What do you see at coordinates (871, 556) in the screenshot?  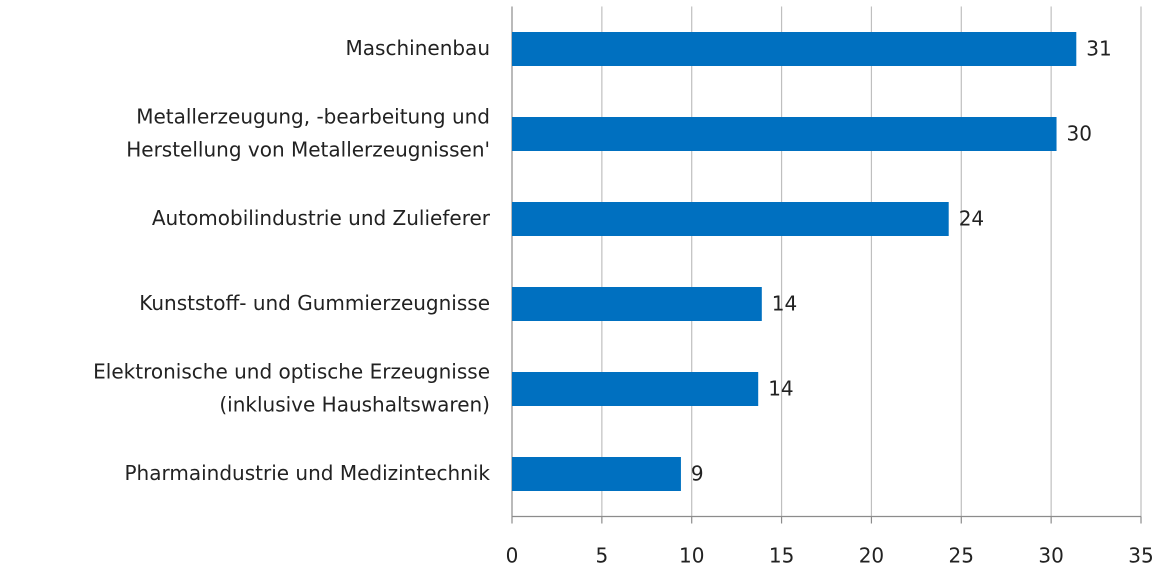 I see `x-tick-label: 20` at bounding box center [871, 556].